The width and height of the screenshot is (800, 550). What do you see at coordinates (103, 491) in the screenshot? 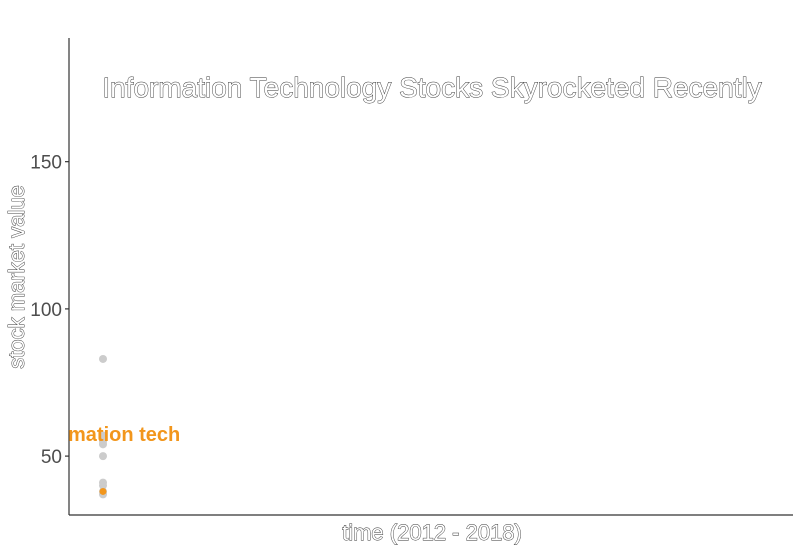
I see `highlight-data-point` at bounding box center [103, 491].